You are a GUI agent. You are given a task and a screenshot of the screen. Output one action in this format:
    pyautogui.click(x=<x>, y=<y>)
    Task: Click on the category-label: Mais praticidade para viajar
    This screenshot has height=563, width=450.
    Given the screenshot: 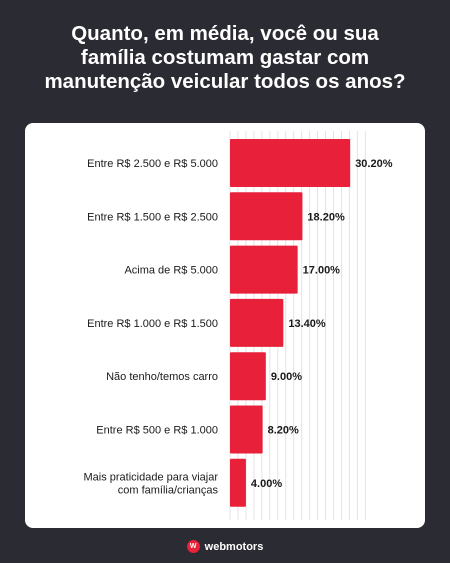 What is the action you would take?
    pyautogui.click(x=150, y=477)
    